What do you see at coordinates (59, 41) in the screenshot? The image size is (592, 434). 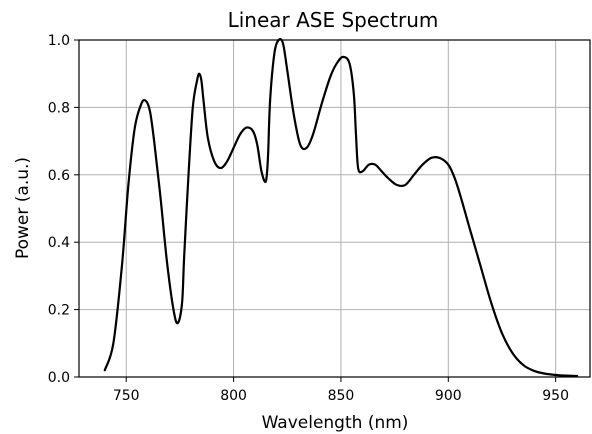 I see `y-tick-label: 1.0` at bounding box center [59, 41].